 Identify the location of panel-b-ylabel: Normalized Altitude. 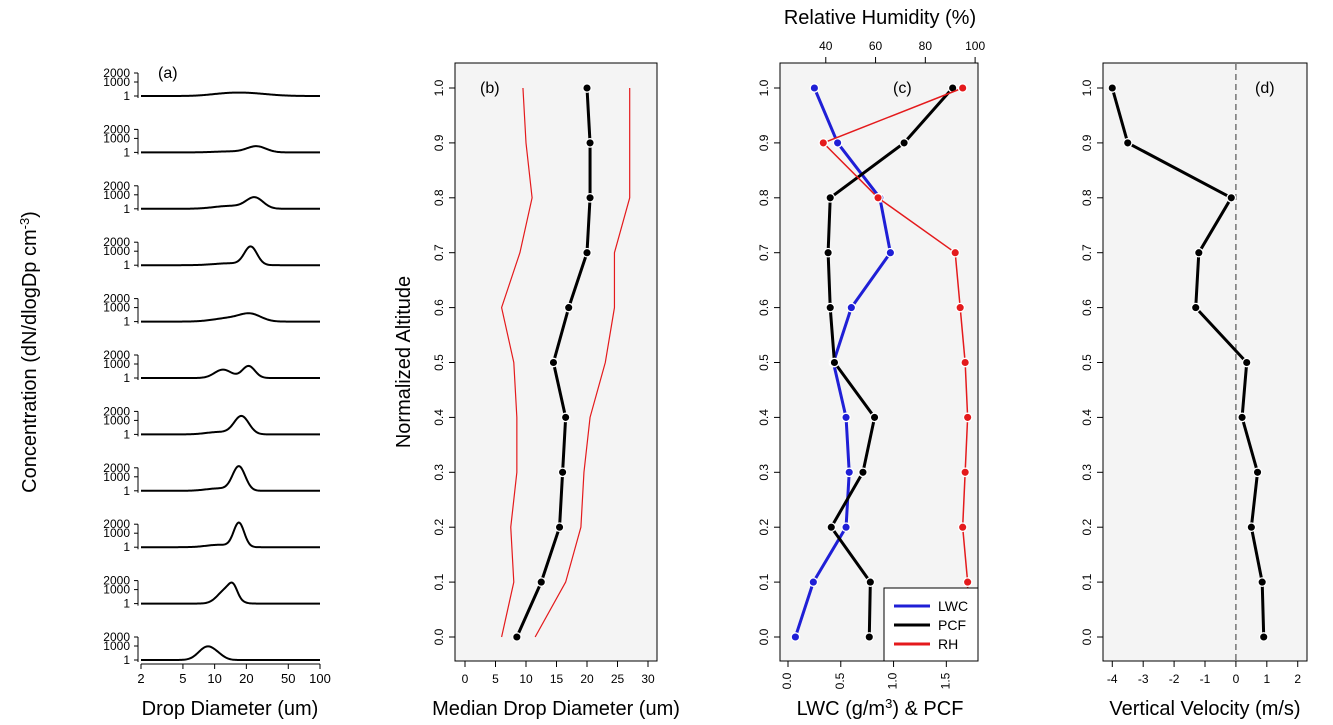
(404, 362).